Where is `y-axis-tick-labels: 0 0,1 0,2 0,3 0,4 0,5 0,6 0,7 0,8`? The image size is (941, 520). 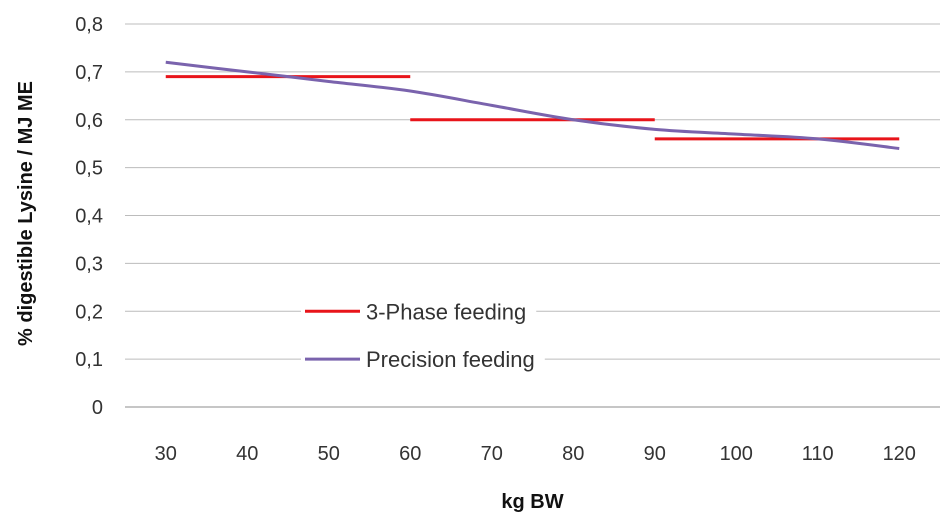 y-axis-tick-labels: 0 0,1 0,2 0,3 0,4 0,5 0,6 0,7 0,8 is located at coordinates (89, 216).